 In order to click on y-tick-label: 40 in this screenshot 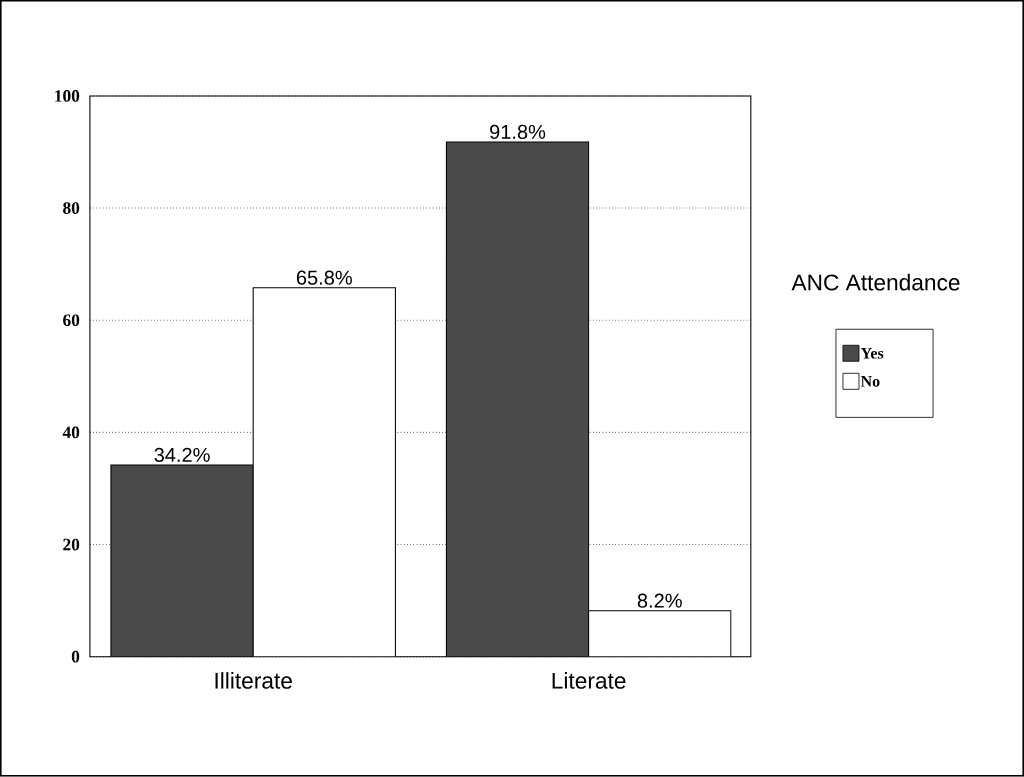, I will do `click(71, 432)`.